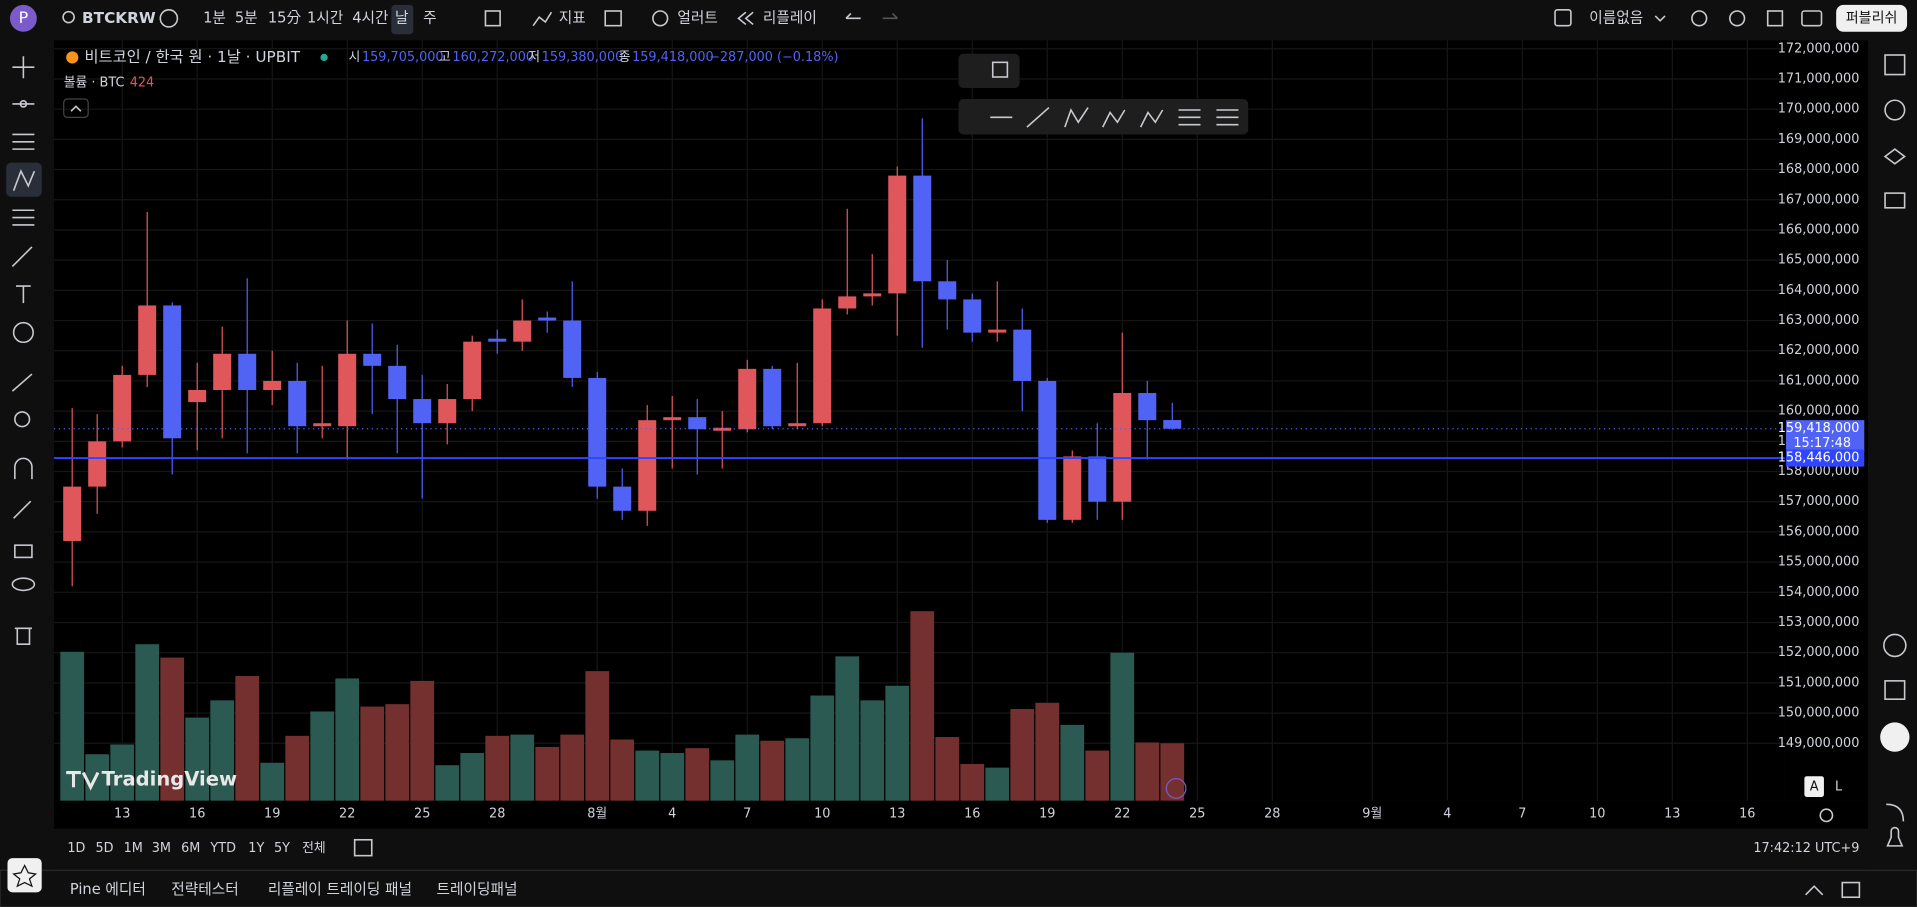 This screenshot has height=907, width=1917. I want to click on auto-scale, so click(1814, 786).